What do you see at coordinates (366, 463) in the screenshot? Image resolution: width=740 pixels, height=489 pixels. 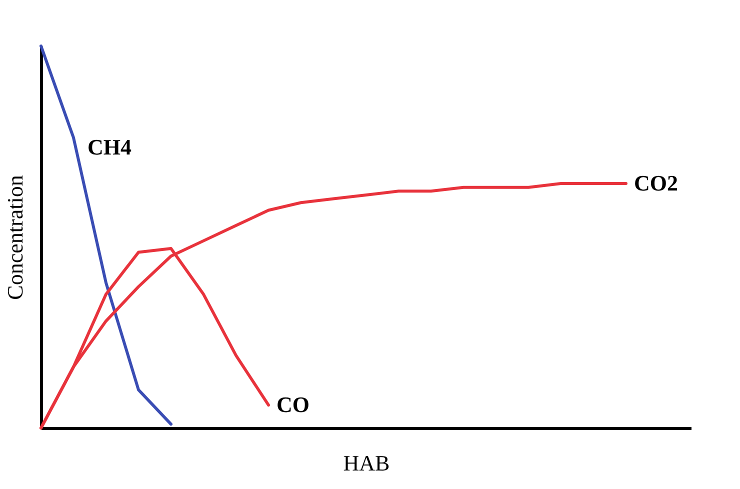 I see `x-axis-title: HAB` at bounding box center [366, 463].